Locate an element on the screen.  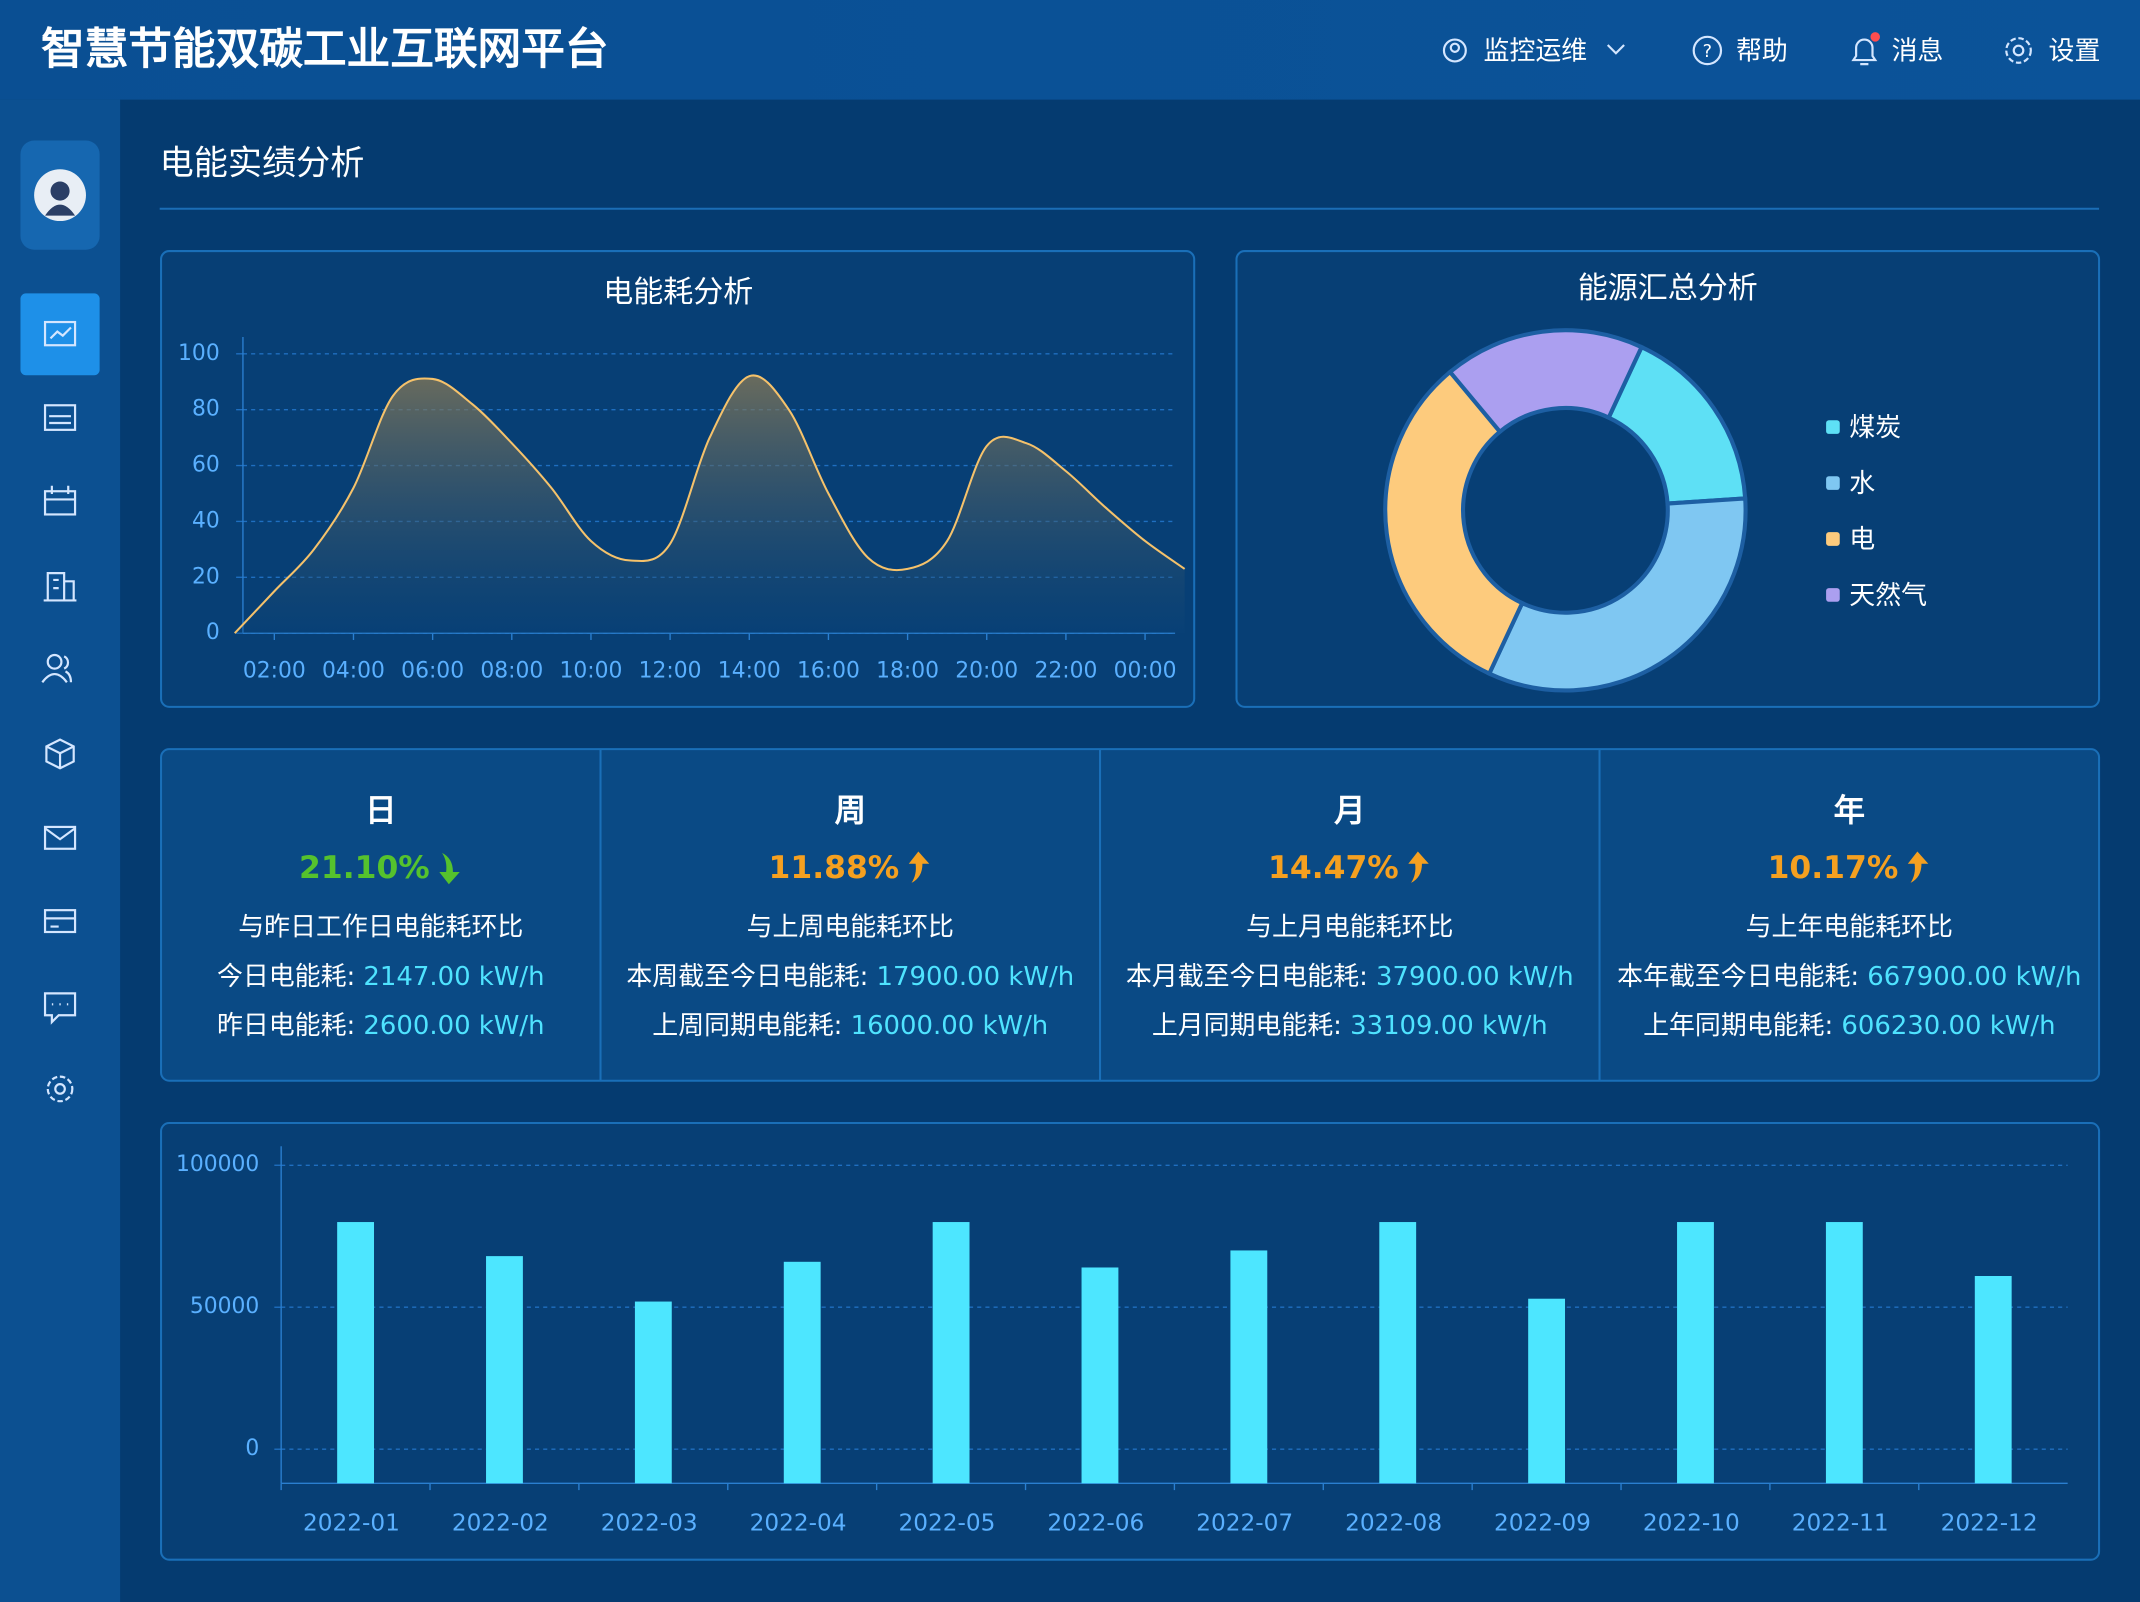
x-tick-label: 22:00 is located at coordinates (1065, 670).